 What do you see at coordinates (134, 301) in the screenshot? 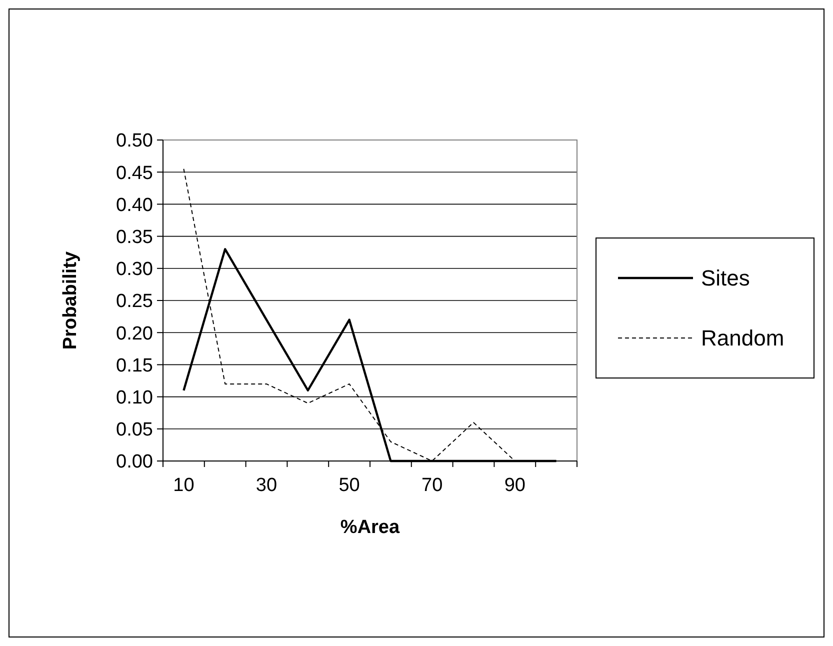
I see `y-tick-label: 0.25` at bounding box center [134, 301].